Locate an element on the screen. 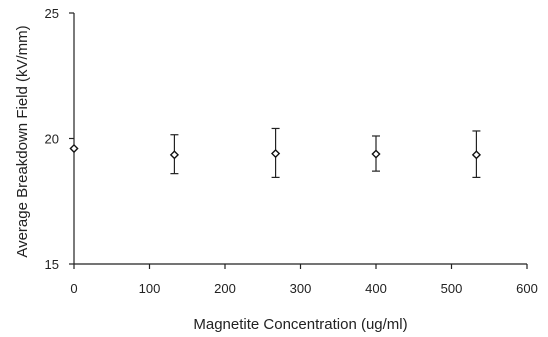 This screenshot has height=337, width=548. y-tick-label: 15 is located at coordinates (52, 264).